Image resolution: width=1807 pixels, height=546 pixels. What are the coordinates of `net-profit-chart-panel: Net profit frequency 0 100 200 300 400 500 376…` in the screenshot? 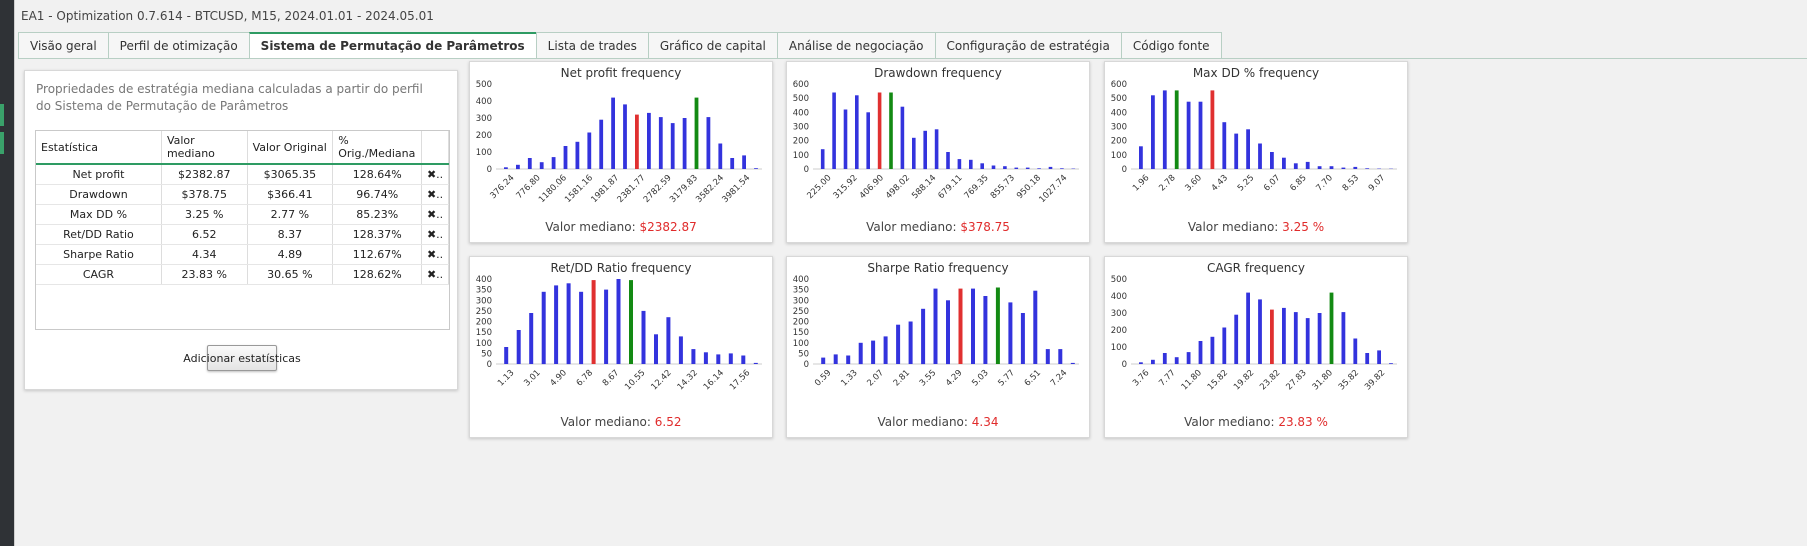 It's located at (621, 152).